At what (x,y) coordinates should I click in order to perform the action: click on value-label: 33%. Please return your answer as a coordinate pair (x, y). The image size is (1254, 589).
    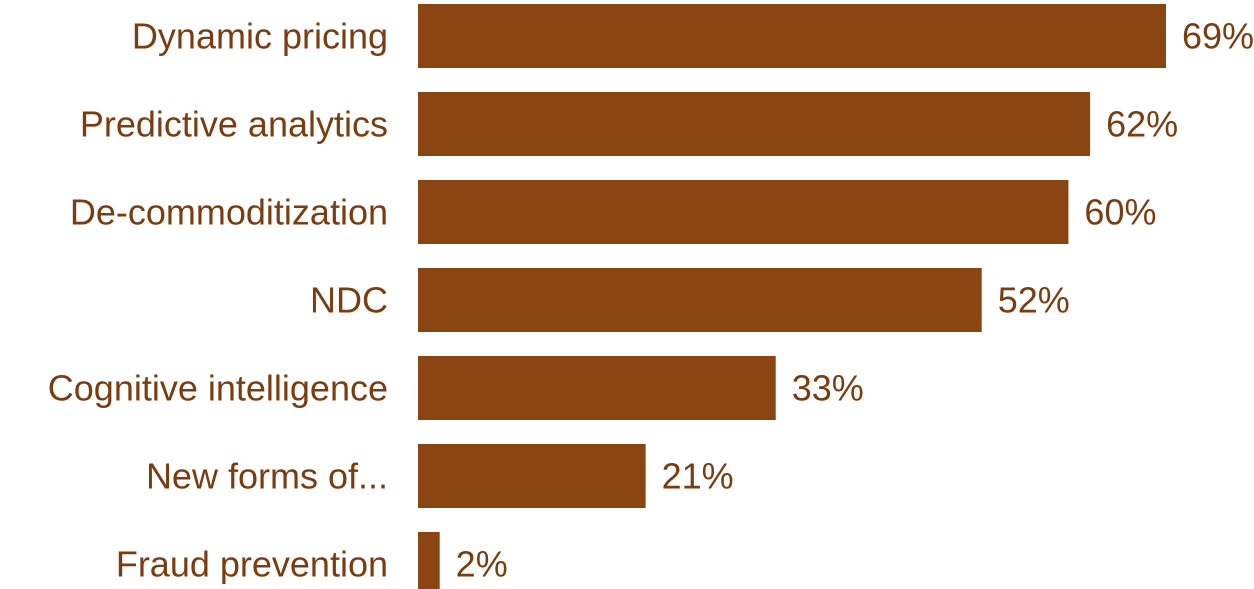
    Looking at the image, I should click on (828, 388).